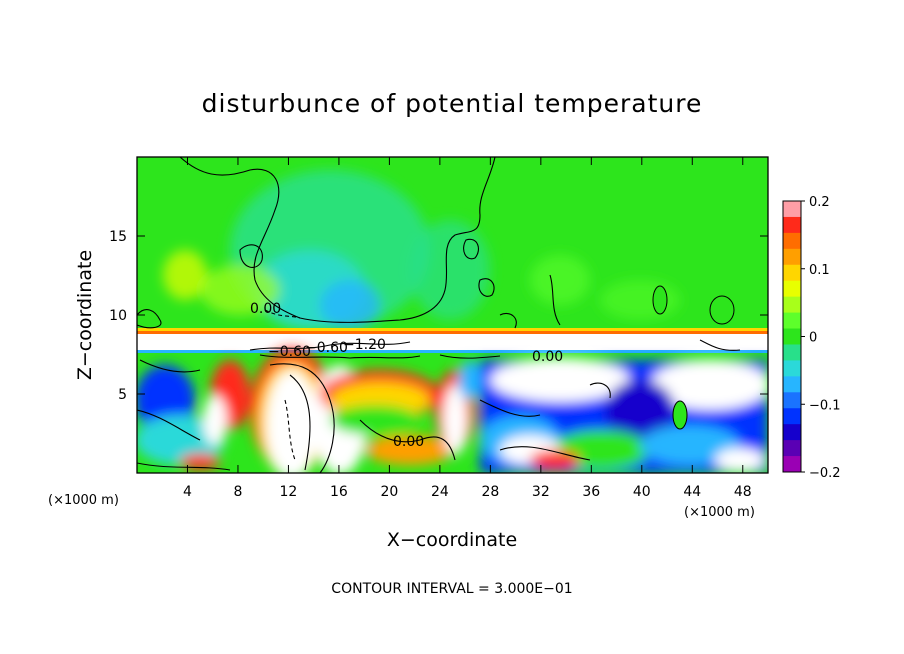  I want to click on y-tick-label: 5, so click(122, 395).